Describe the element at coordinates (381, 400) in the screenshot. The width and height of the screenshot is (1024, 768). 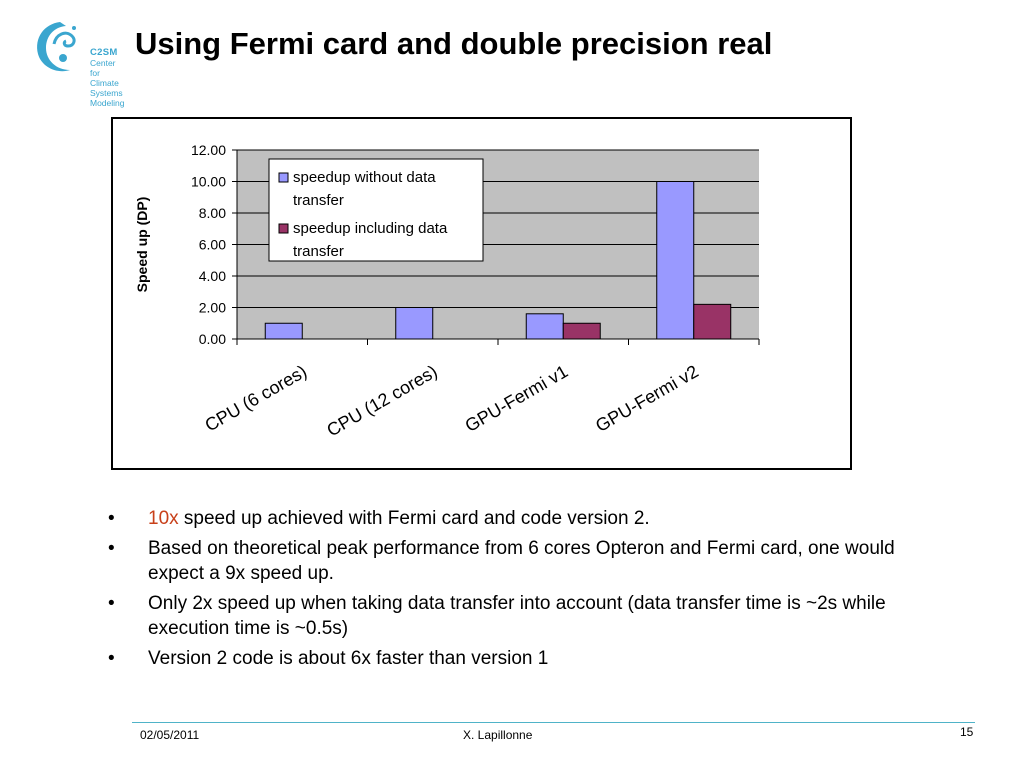
I see `x-tick-label: CPU (12 cores)` at that location.